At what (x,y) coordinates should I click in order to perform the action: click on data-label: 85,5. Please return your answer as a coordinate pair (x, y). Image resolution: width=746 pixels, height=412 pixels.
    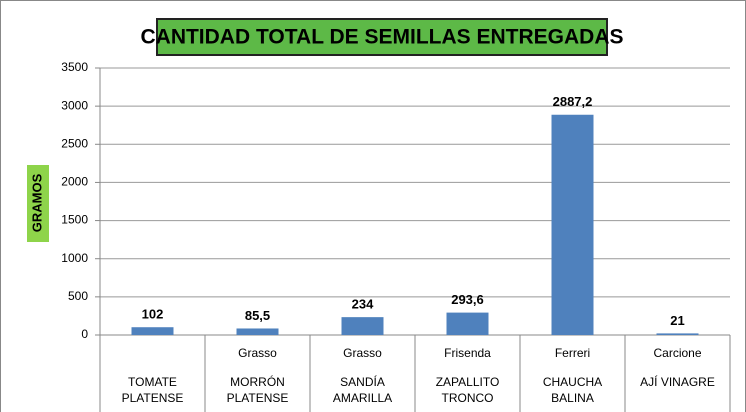
    Looking at the image, I should click on (257, 315).